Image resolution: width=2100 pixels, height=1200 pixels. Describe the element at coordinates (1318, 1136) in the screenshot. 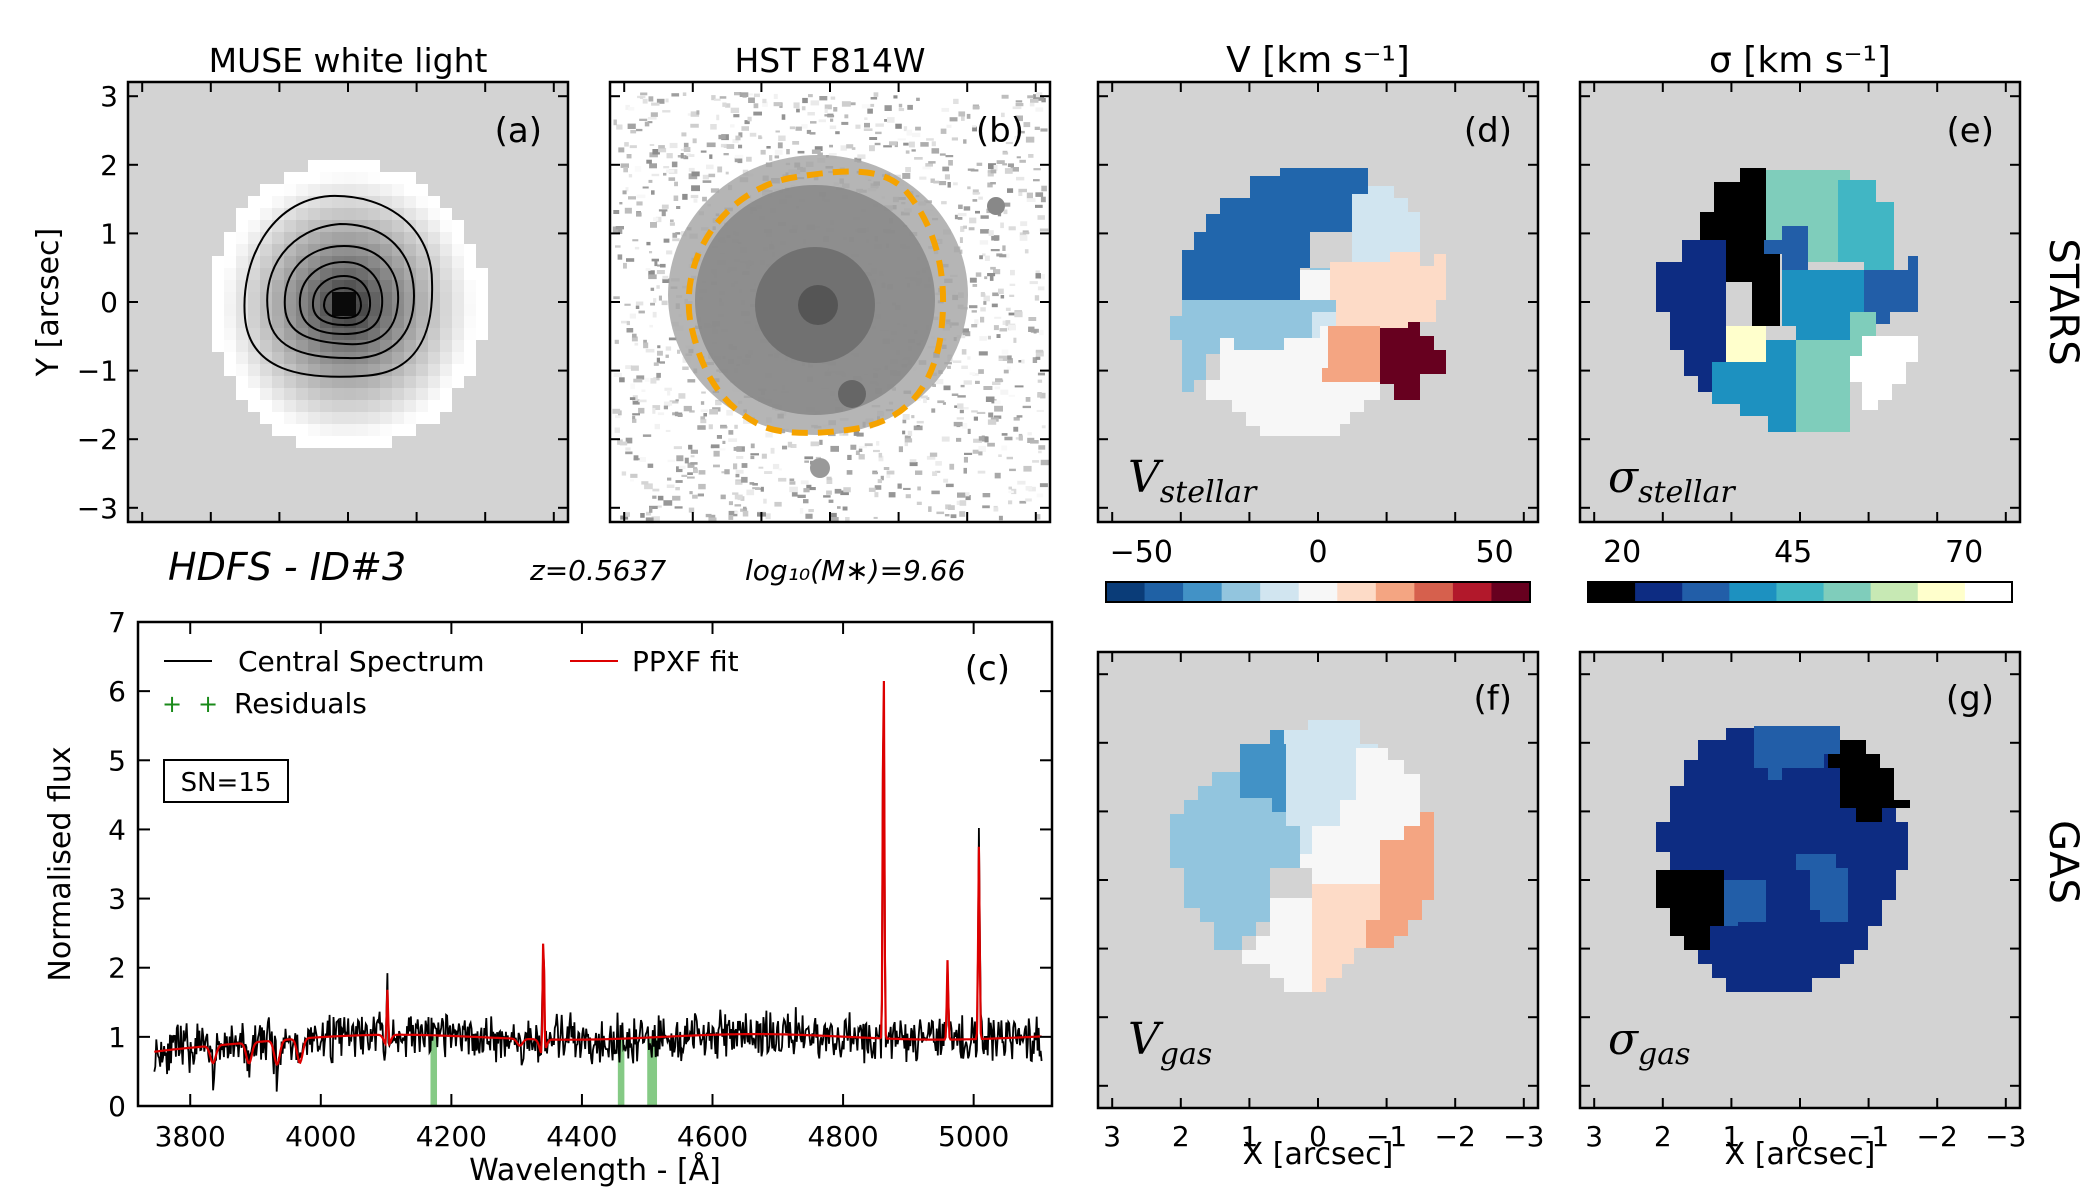

I see `x-tick-label: 0` at that location.